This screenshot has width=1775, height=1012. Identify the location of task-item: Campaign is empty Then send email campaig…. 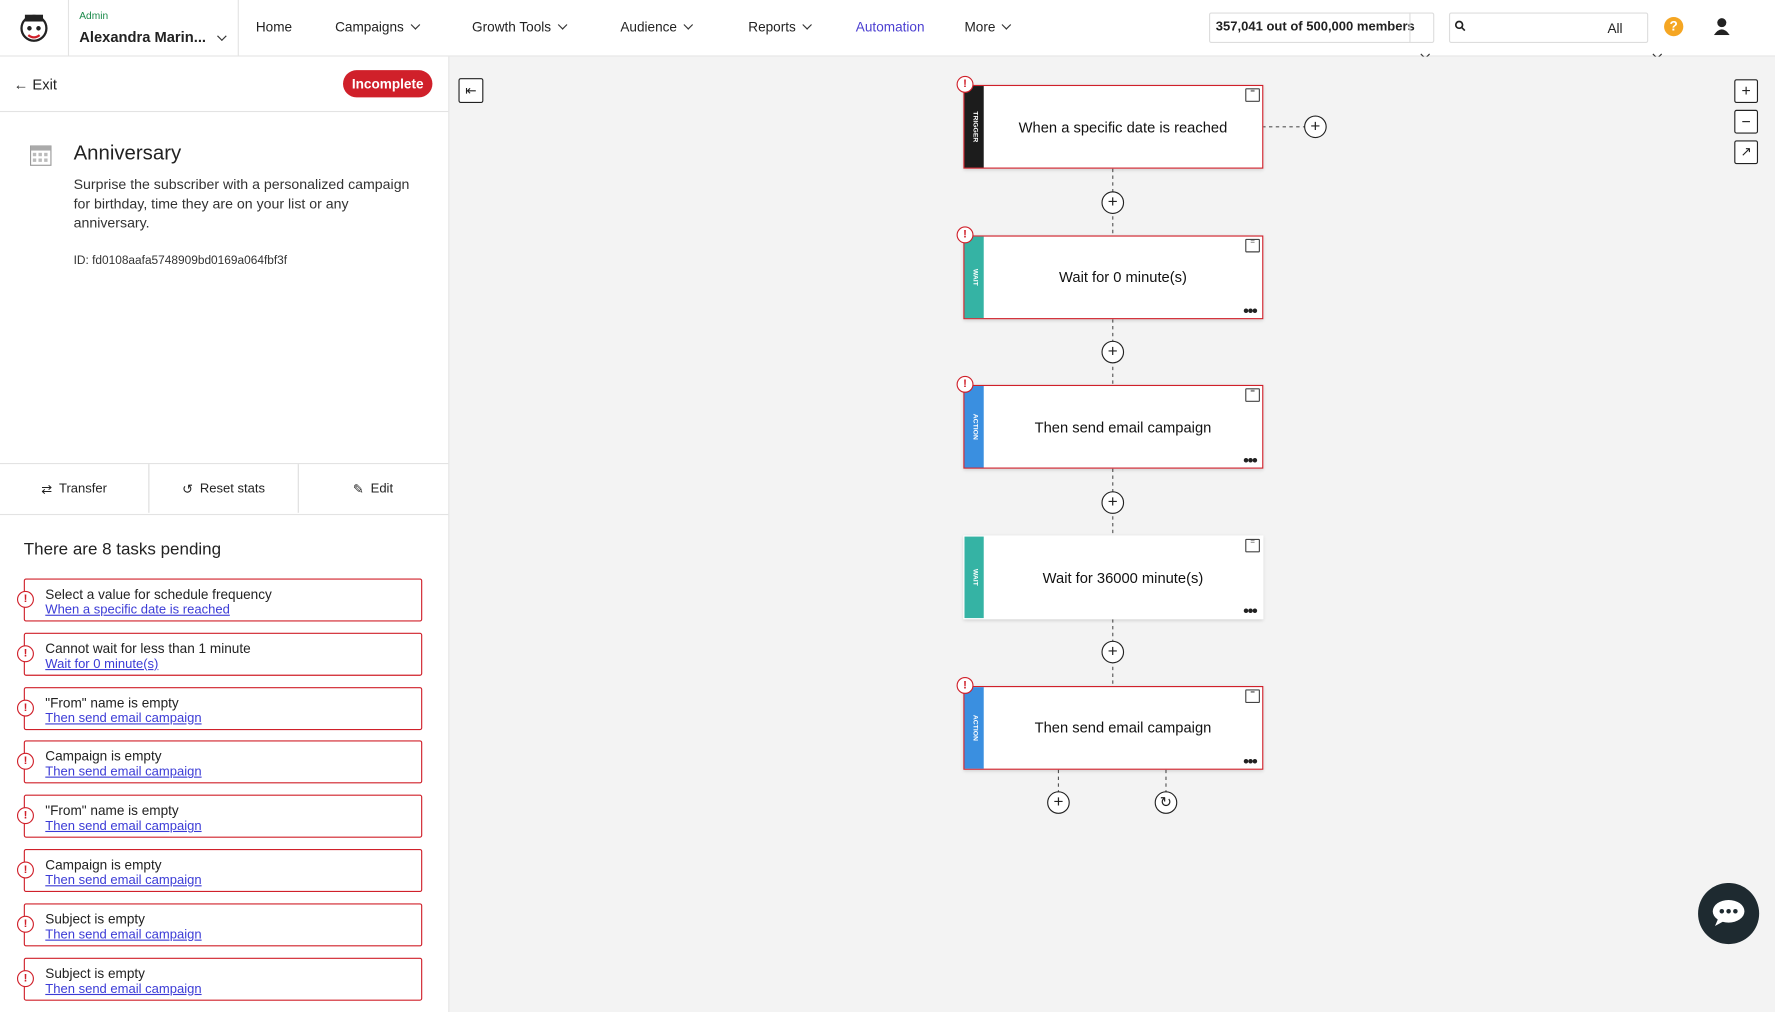
(223, 871).